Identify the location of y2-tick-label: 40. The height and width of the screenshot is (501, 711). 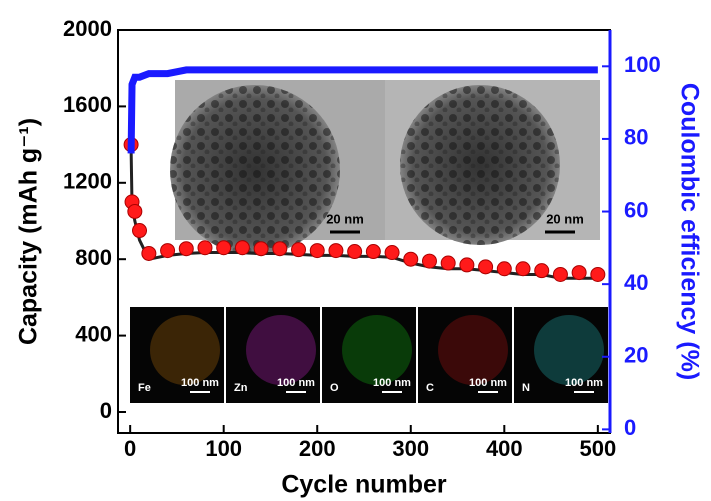
(636, 282).